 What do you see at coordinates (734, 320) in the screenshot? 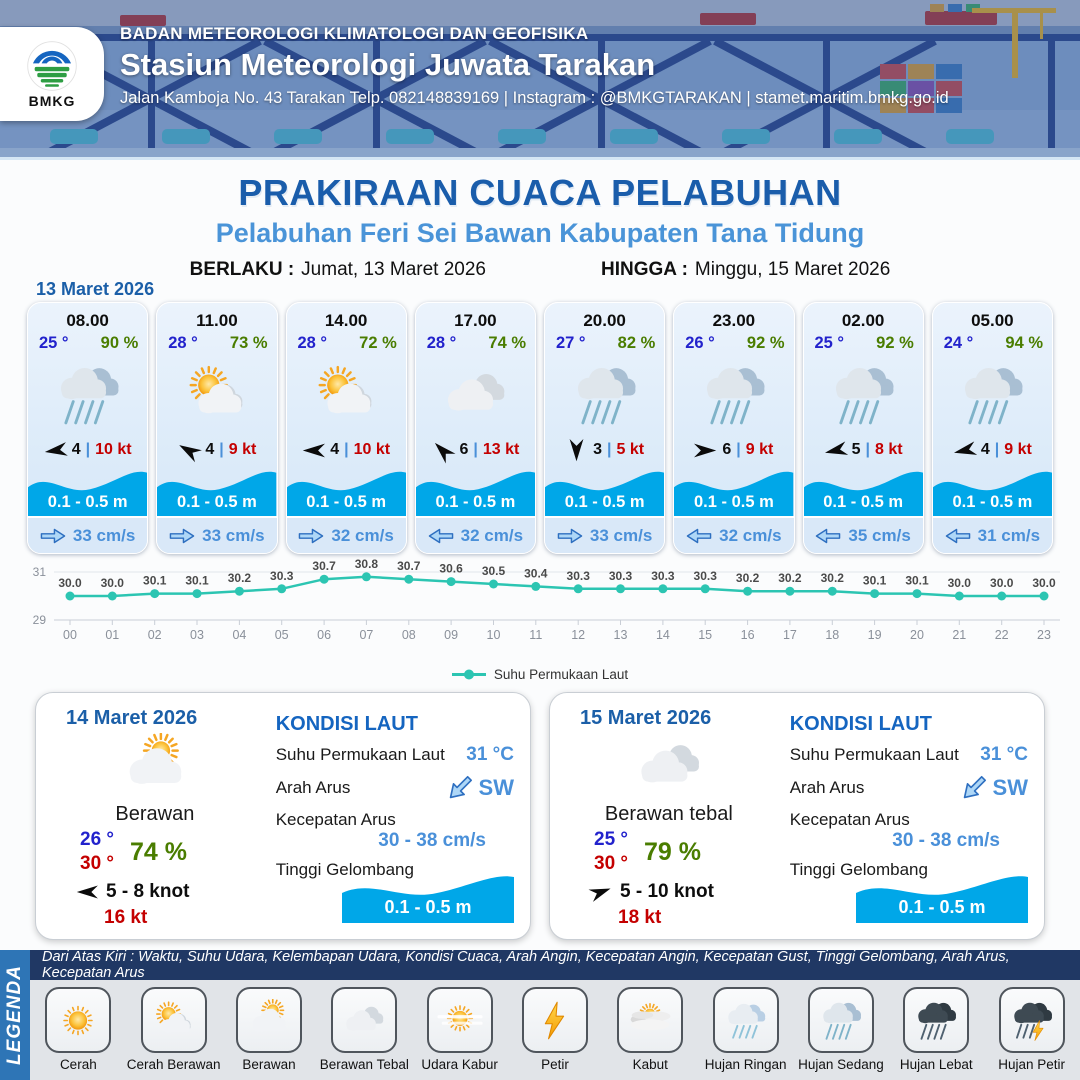
I see `time-label: 23.00` at bounding box center [734, 320].